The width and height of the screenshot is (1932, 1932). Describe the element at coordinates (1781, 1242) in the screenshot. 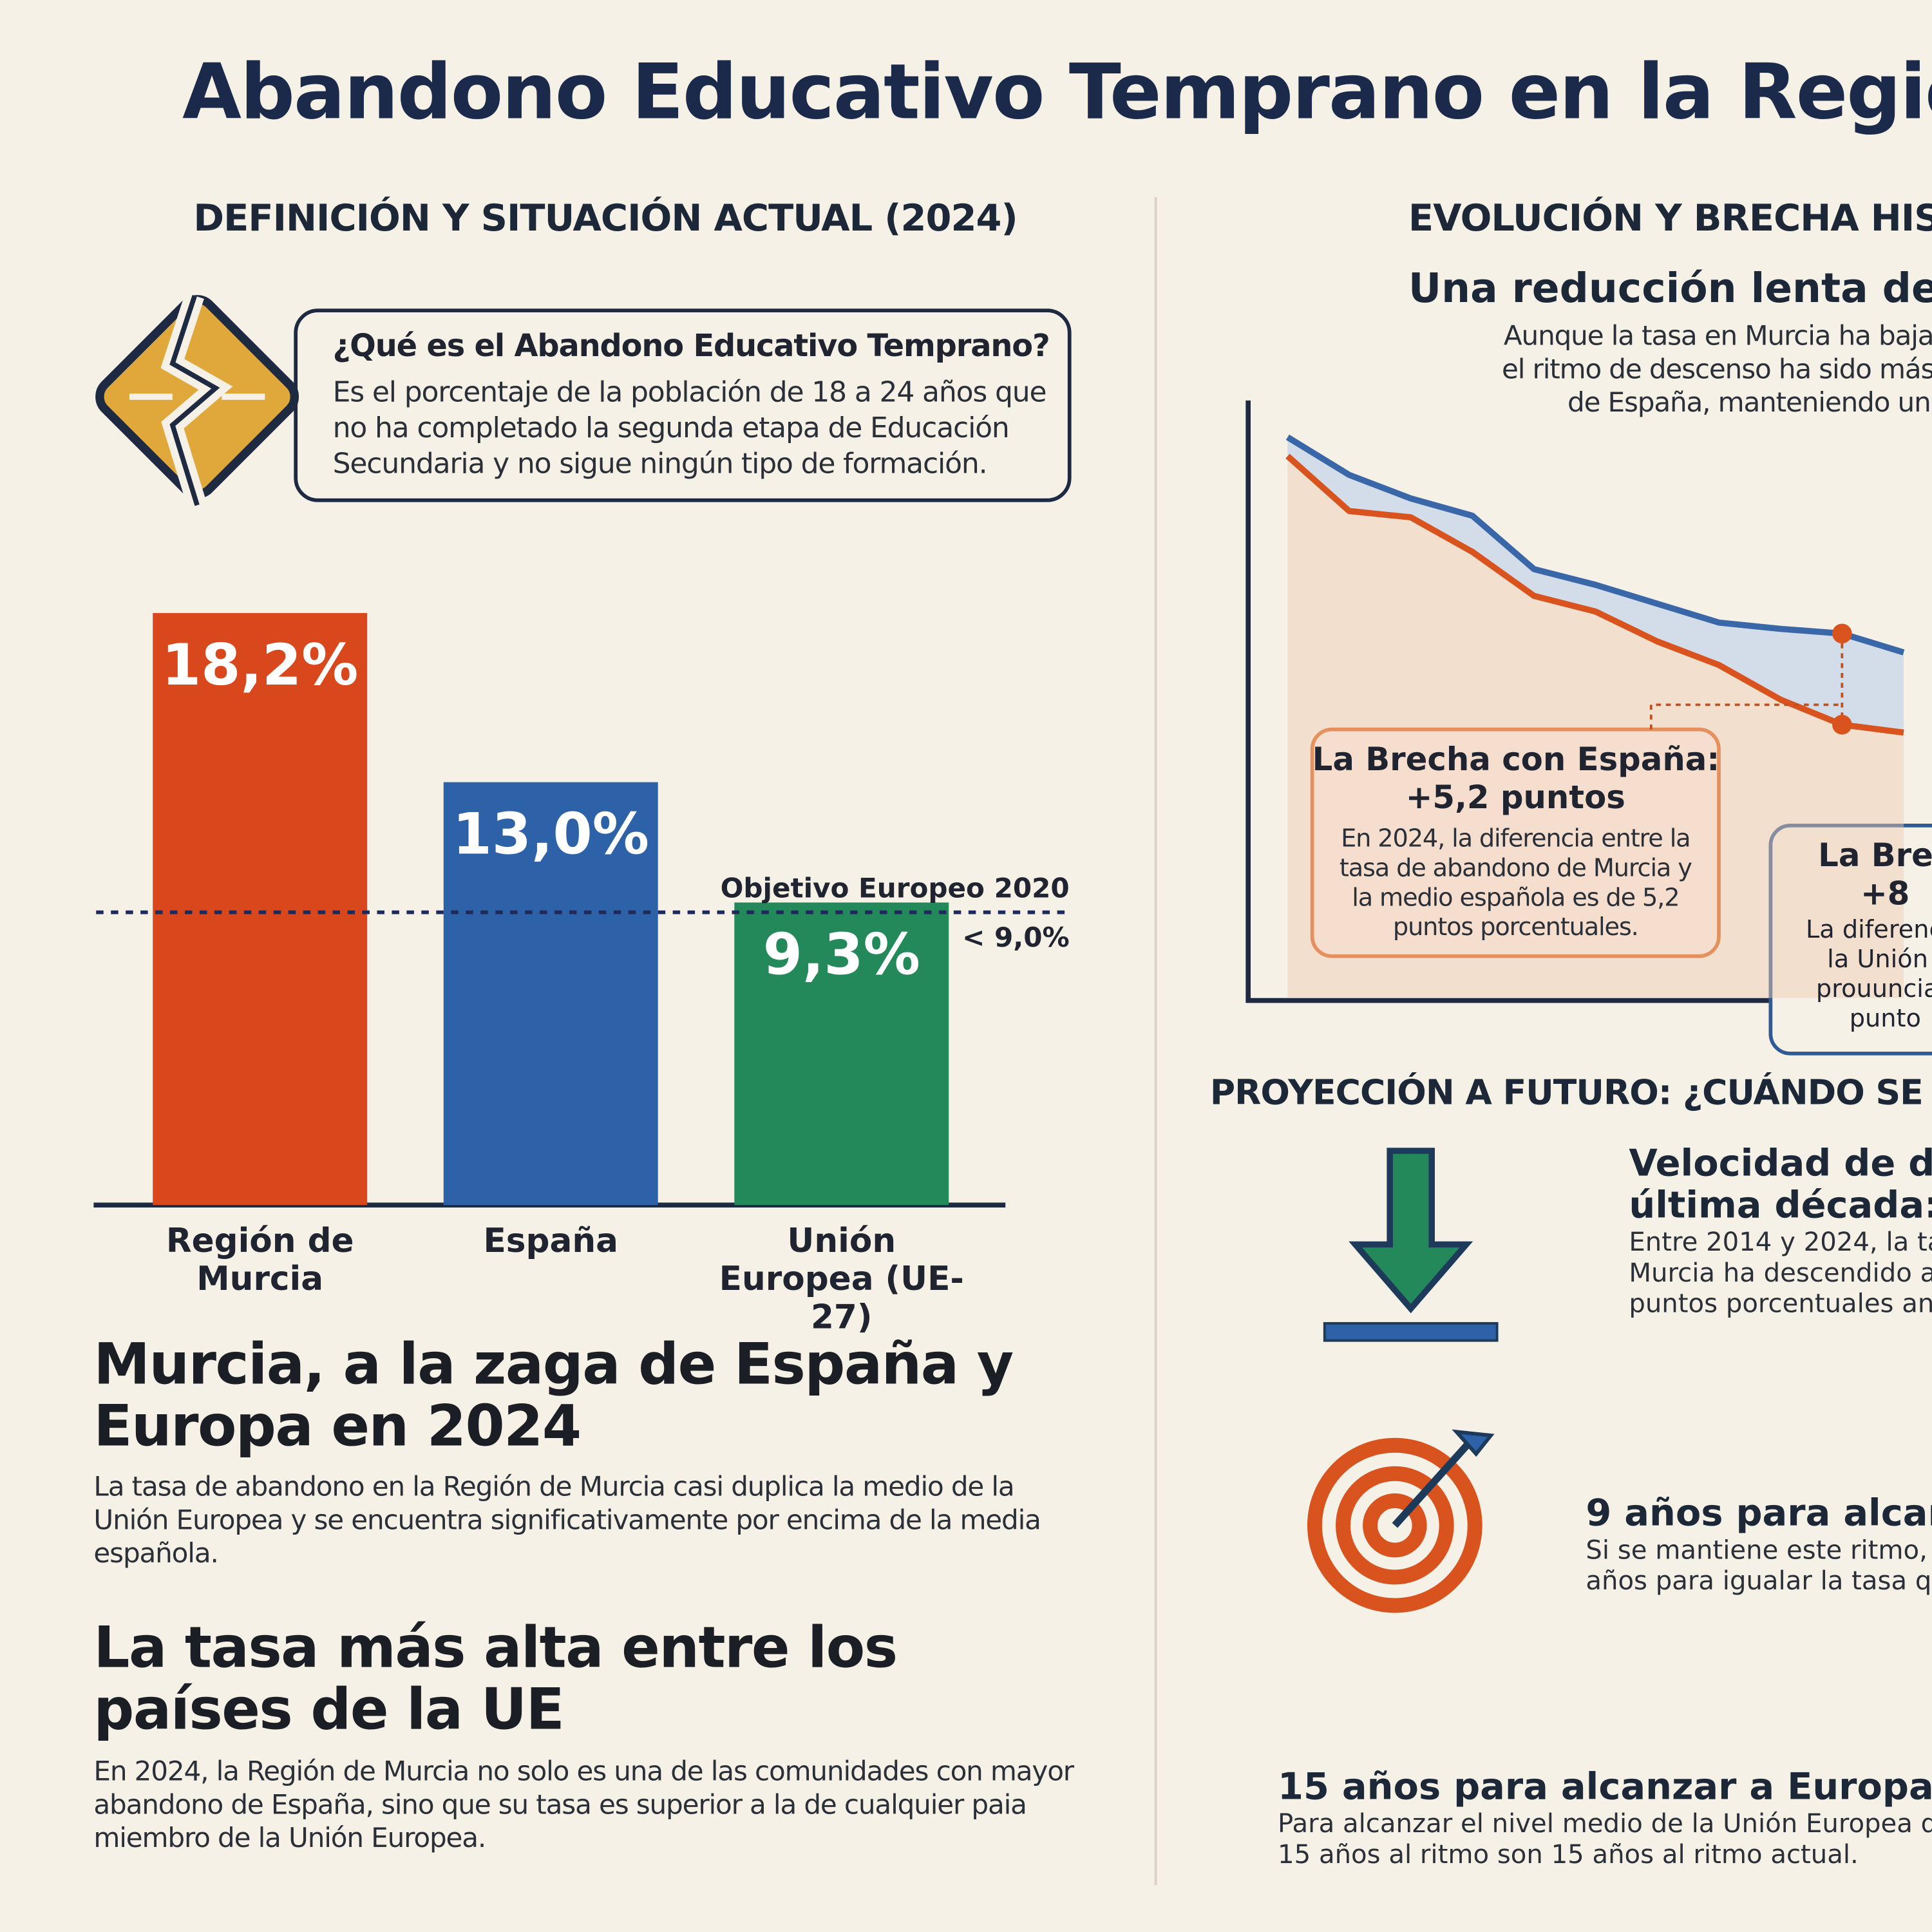

I see `item-text: Entre 2014 y 2024, la tasa` at that location.